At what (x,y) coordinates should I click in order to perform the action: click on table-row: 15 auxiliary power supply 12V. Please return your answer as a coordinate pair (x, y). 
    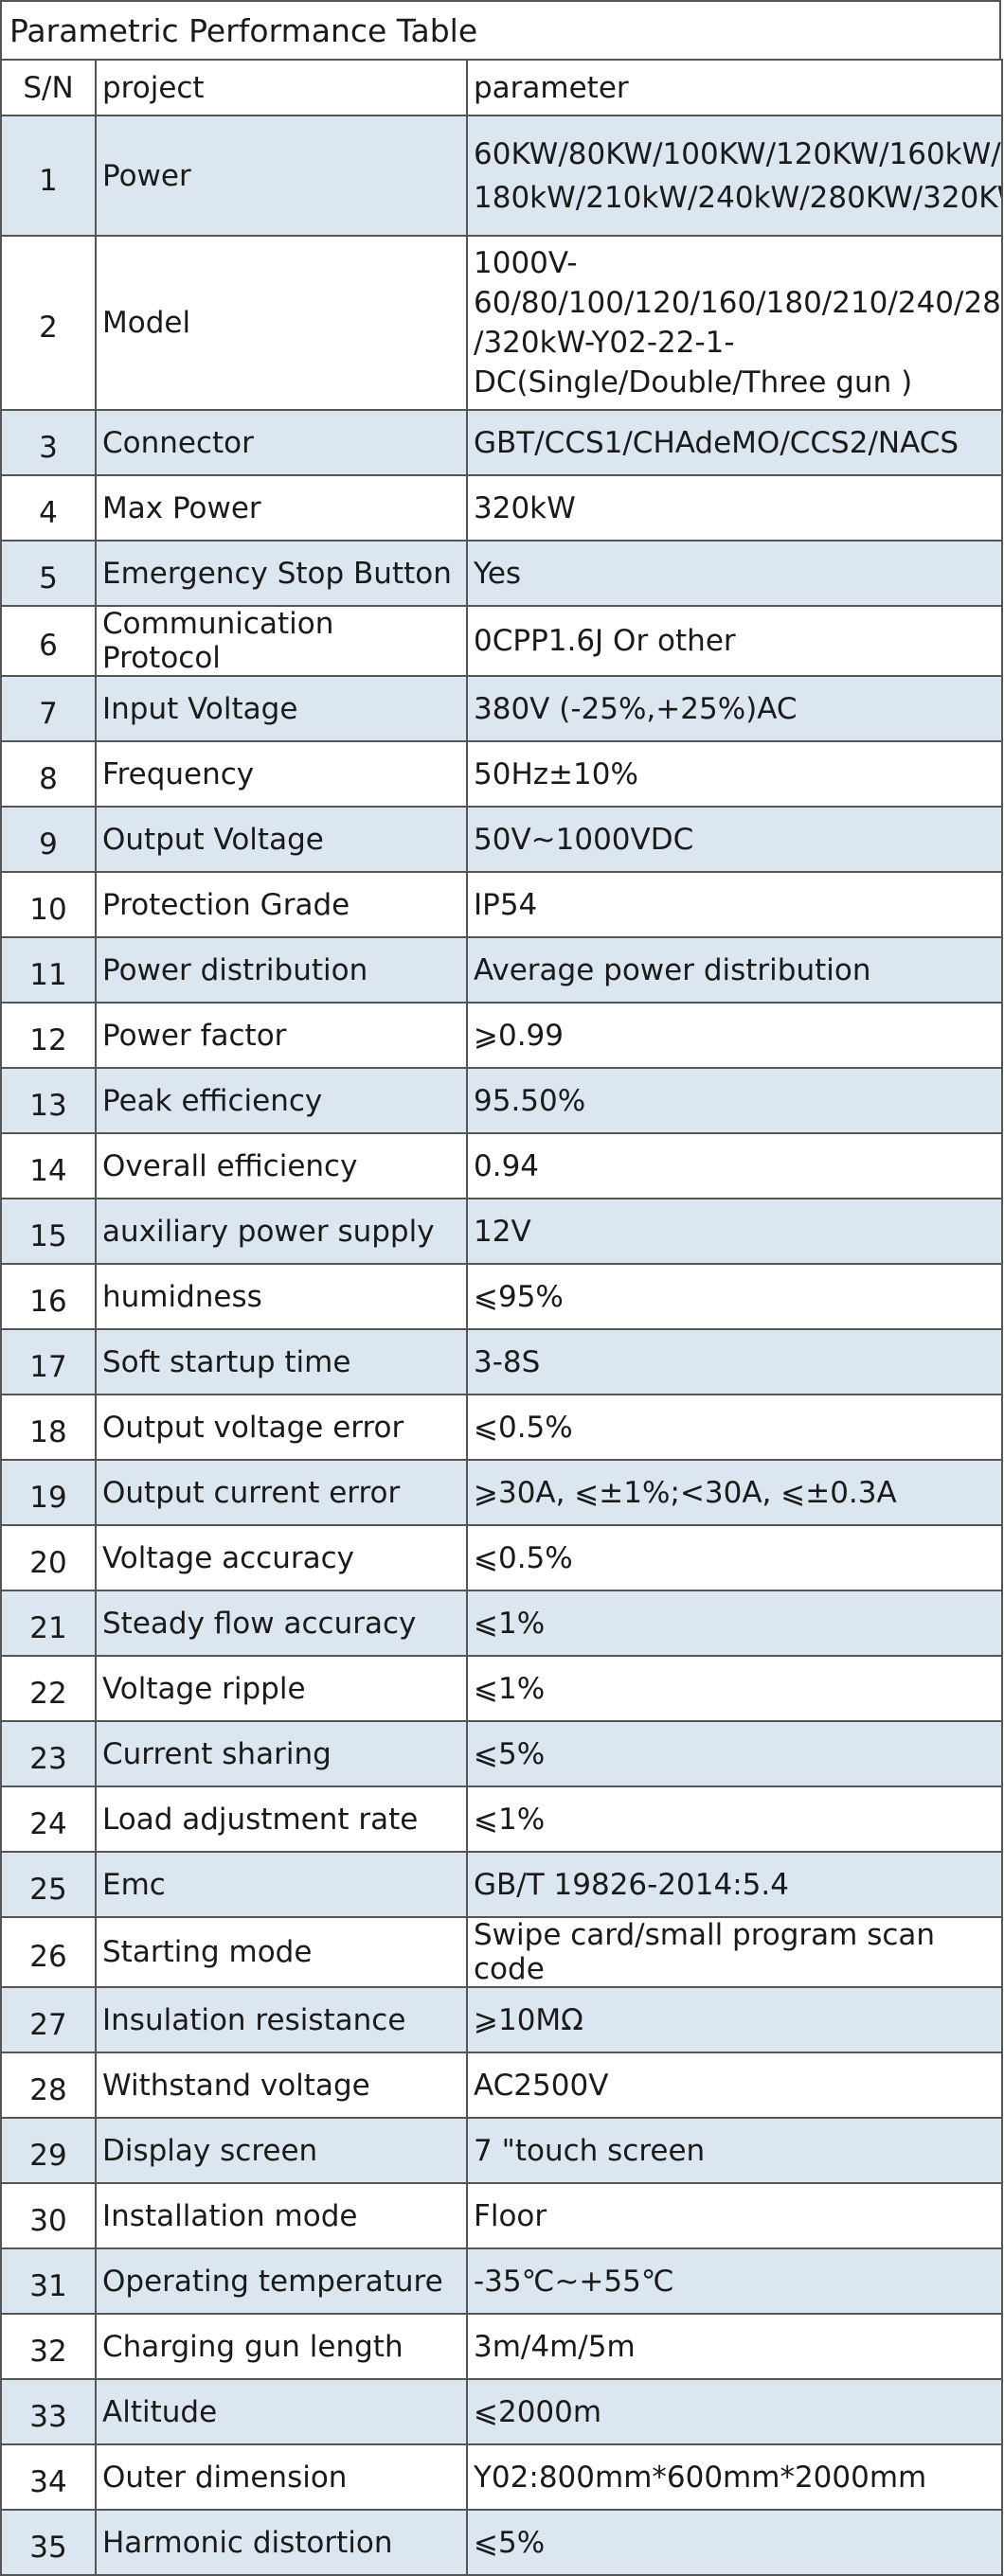
    Looking at the image, I should click on (502, 1231).